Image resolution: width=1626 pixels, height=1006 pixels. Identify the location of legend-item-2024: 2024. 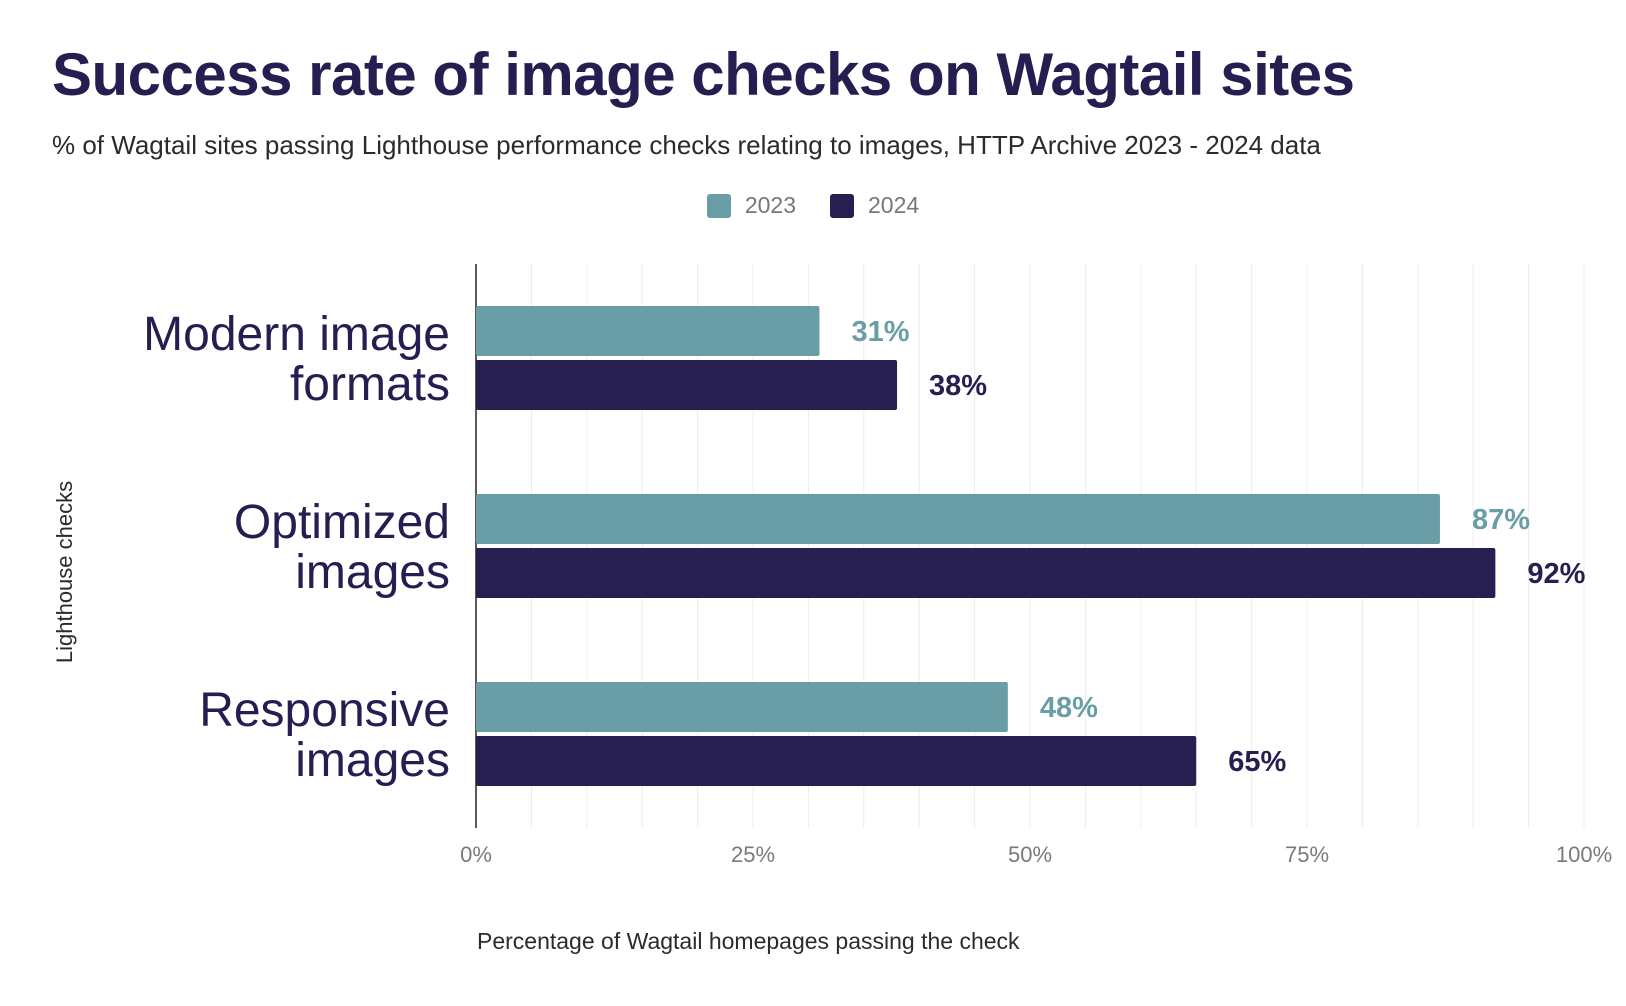
(874, 205).